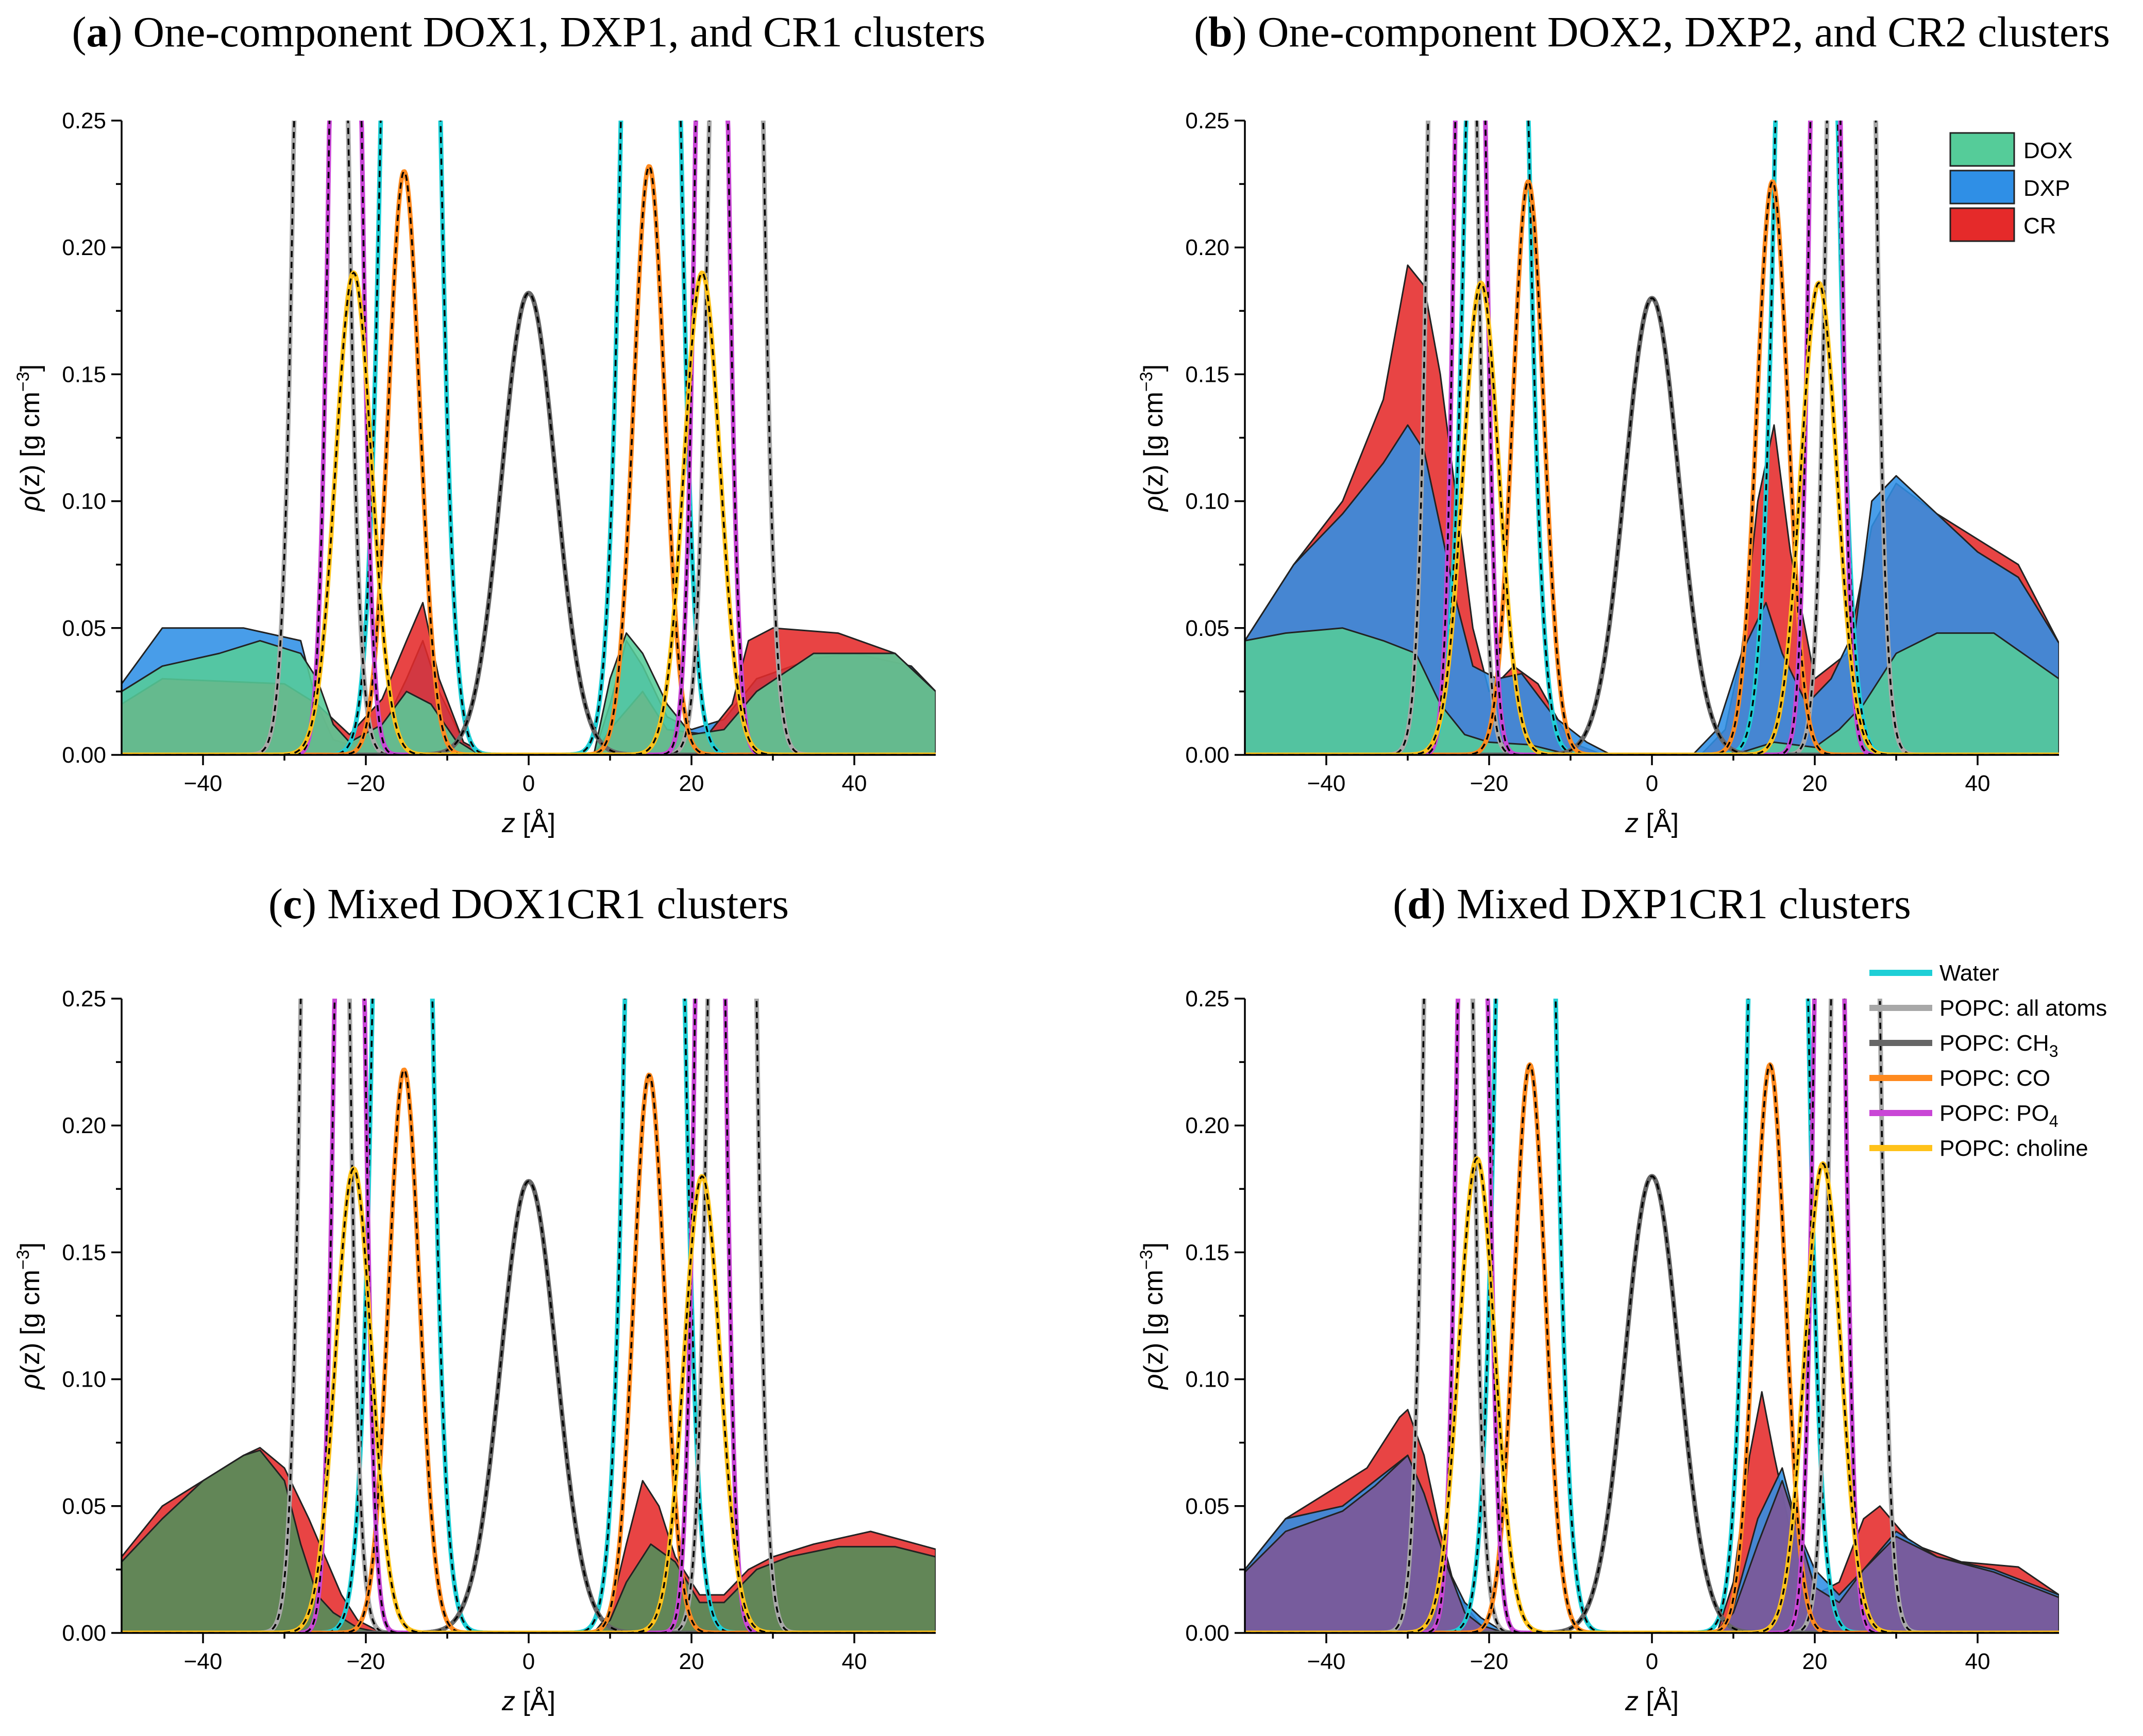 The height and width of the screenshot is (1736, 2143). What do you see at coordinates (1995, 1078) in the screenshot?
I see `legend-label-popc-co: POPC: CO` at bounding box center [1995, 1078].